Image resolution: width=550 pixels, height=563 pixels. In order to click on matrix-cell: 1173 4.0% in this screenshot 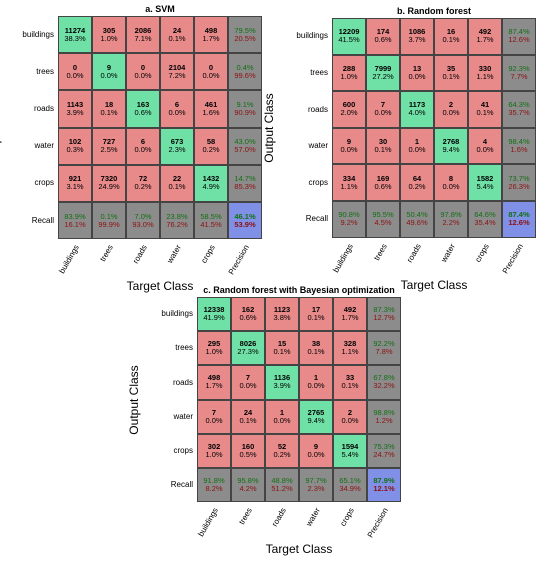, I will do `click(417, 109)`.